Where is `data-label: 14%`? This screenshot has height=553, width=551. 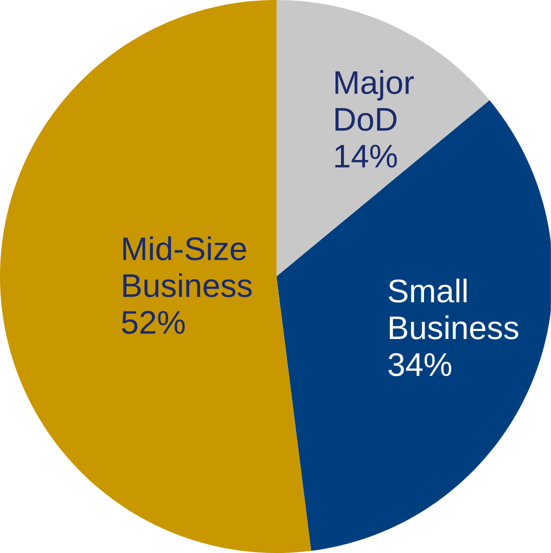 data-label: 14% is located at coordinates (366, 156).